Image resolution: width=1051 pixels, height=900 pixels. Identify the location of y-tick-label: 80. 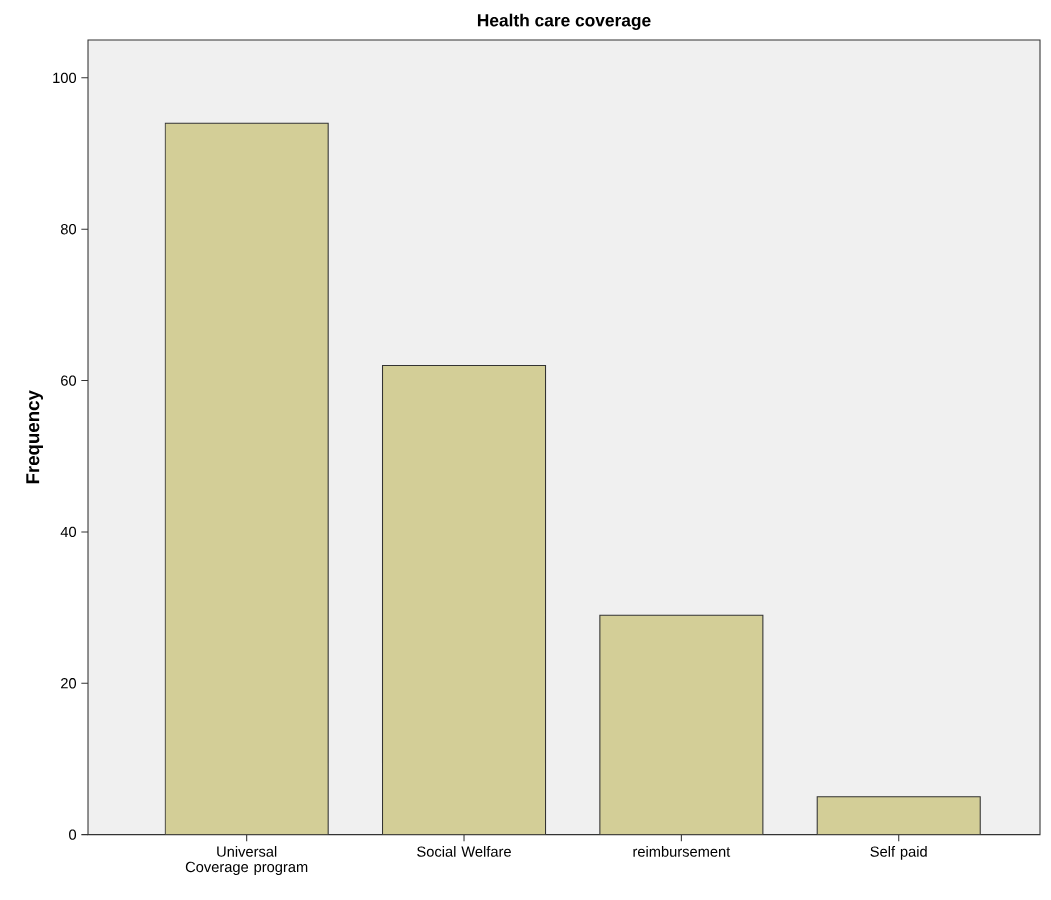
(68, 229).